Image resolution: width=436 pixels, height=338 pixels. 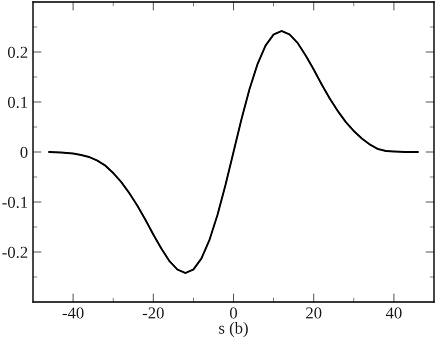 I want to click on x-tick-label: 40, so click(x=394, y=313).